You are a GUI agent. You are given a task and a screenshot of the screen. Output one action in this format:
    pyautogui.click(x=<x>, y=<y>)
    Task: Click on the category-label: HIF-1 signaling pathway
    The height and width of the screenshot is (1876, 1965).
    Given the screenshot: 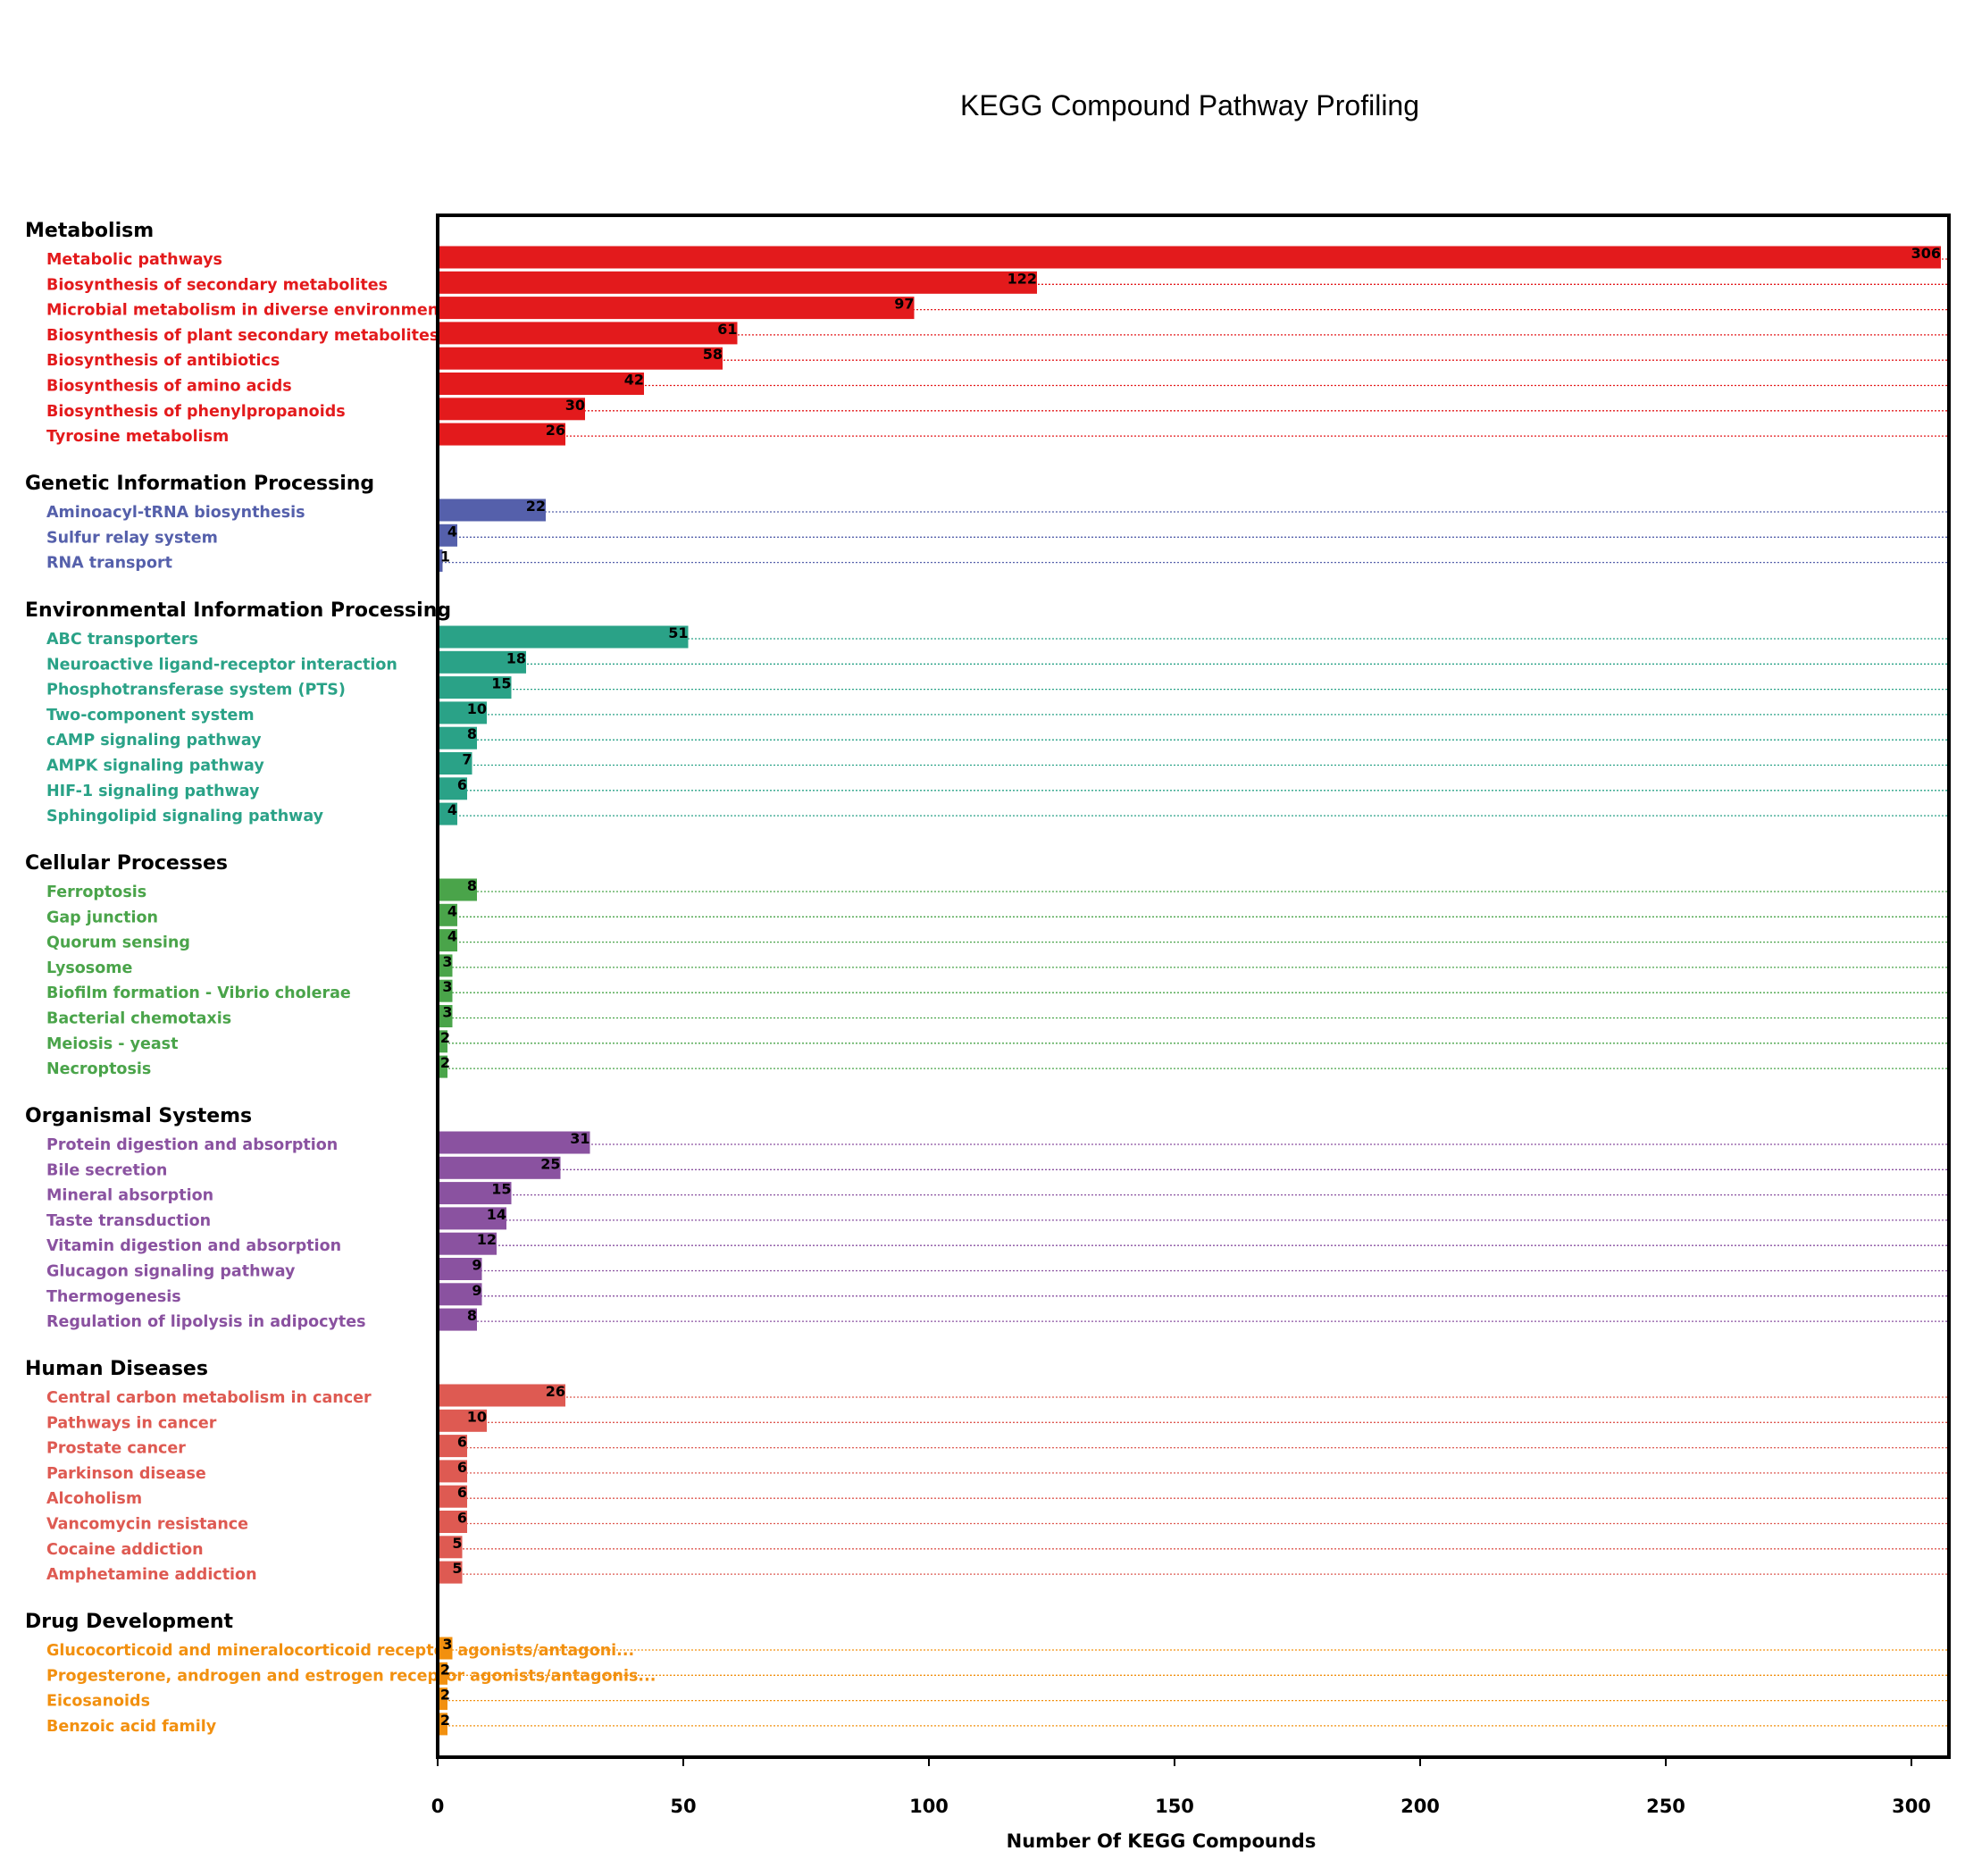 What is the action you would take?
    pyautogui.click(x=153, y=791)
    